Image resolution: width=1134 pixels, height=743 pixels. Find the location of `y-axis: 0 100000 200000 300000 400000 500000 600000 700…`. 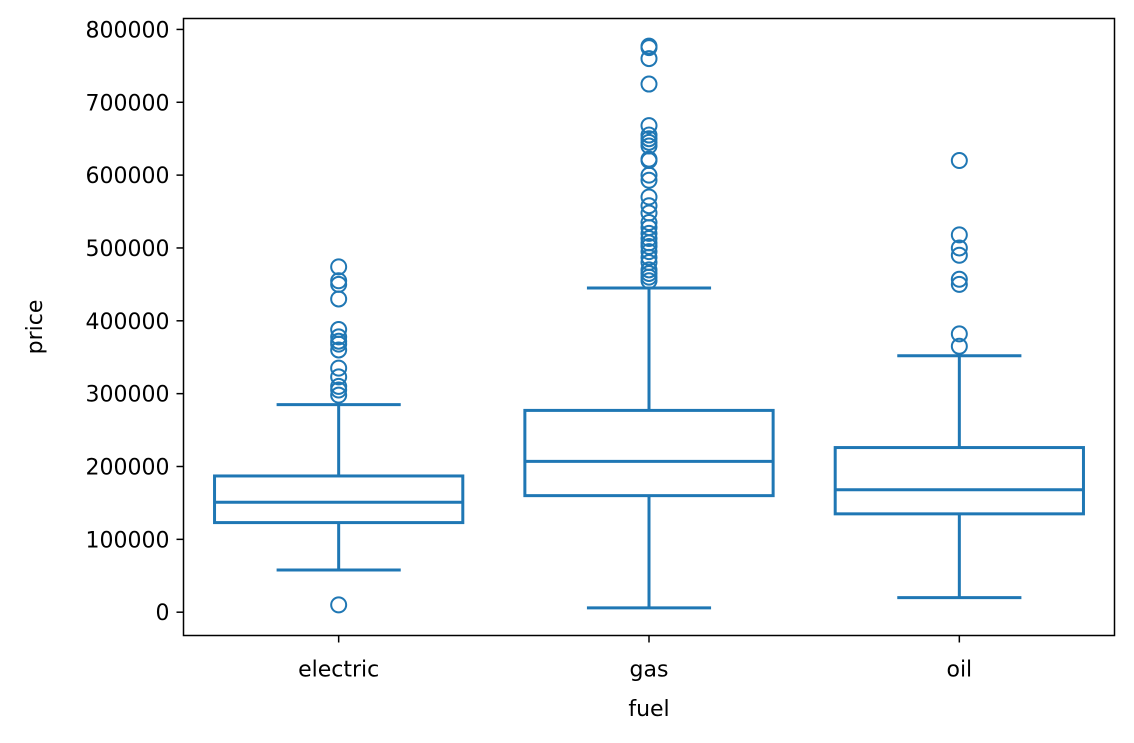

y-axis: 0 100000 200000 300000 400000 500000 600000 700… is located at coordinates (135, 322).